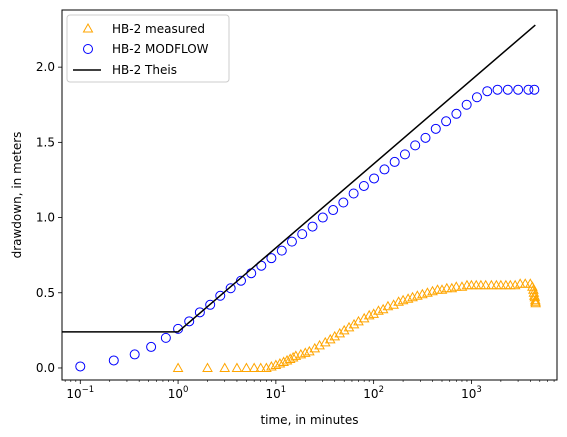  I want to click on y-tick-label: 0.5, so click(45, 293).